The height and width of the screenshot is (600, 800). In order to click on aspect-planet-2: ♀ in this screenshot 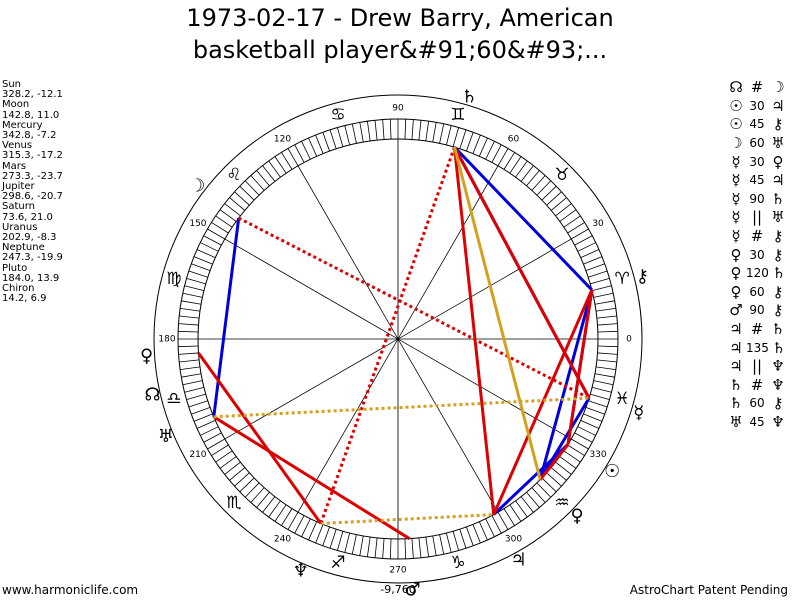, I will do `click(778, 161)`.